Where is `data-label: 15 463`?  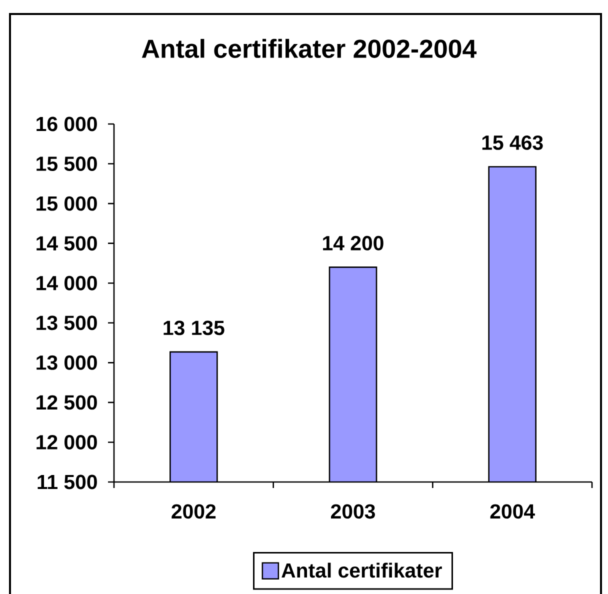
data-label: 15 463 is located at coordinates (512, 142).